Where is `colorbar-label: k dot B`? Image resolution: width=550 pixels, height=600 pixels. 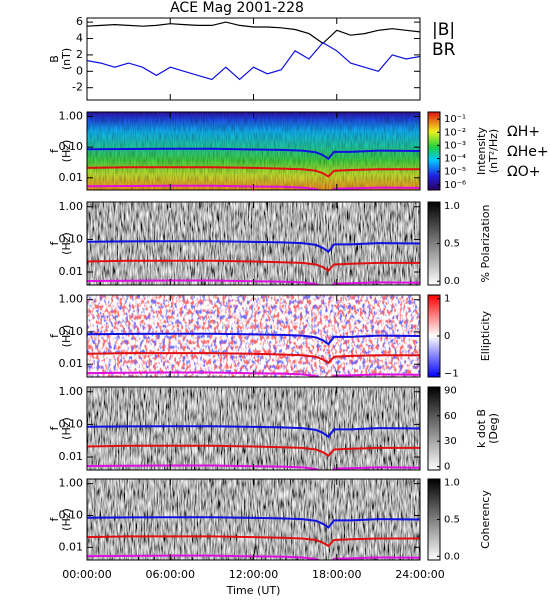
colorbar-label: k dot B is located at coordinates (481, 428).